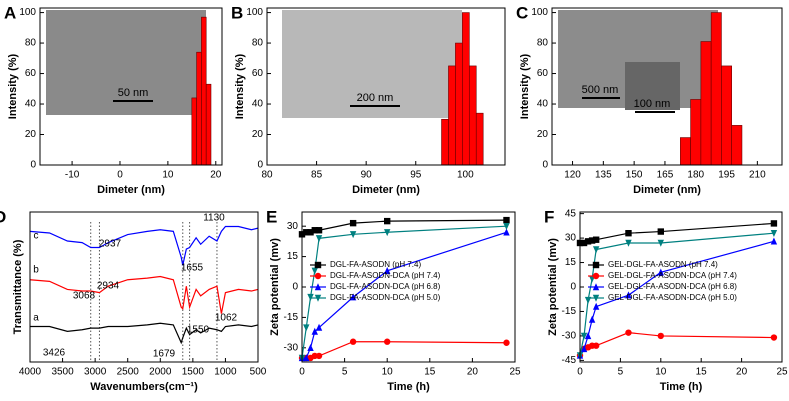 Image resolution: width=789 pixels, height=401 pixels. Describe the element at coordinates (569, 336) in the screenshot. I see `y-tick-label: -30` at that location.